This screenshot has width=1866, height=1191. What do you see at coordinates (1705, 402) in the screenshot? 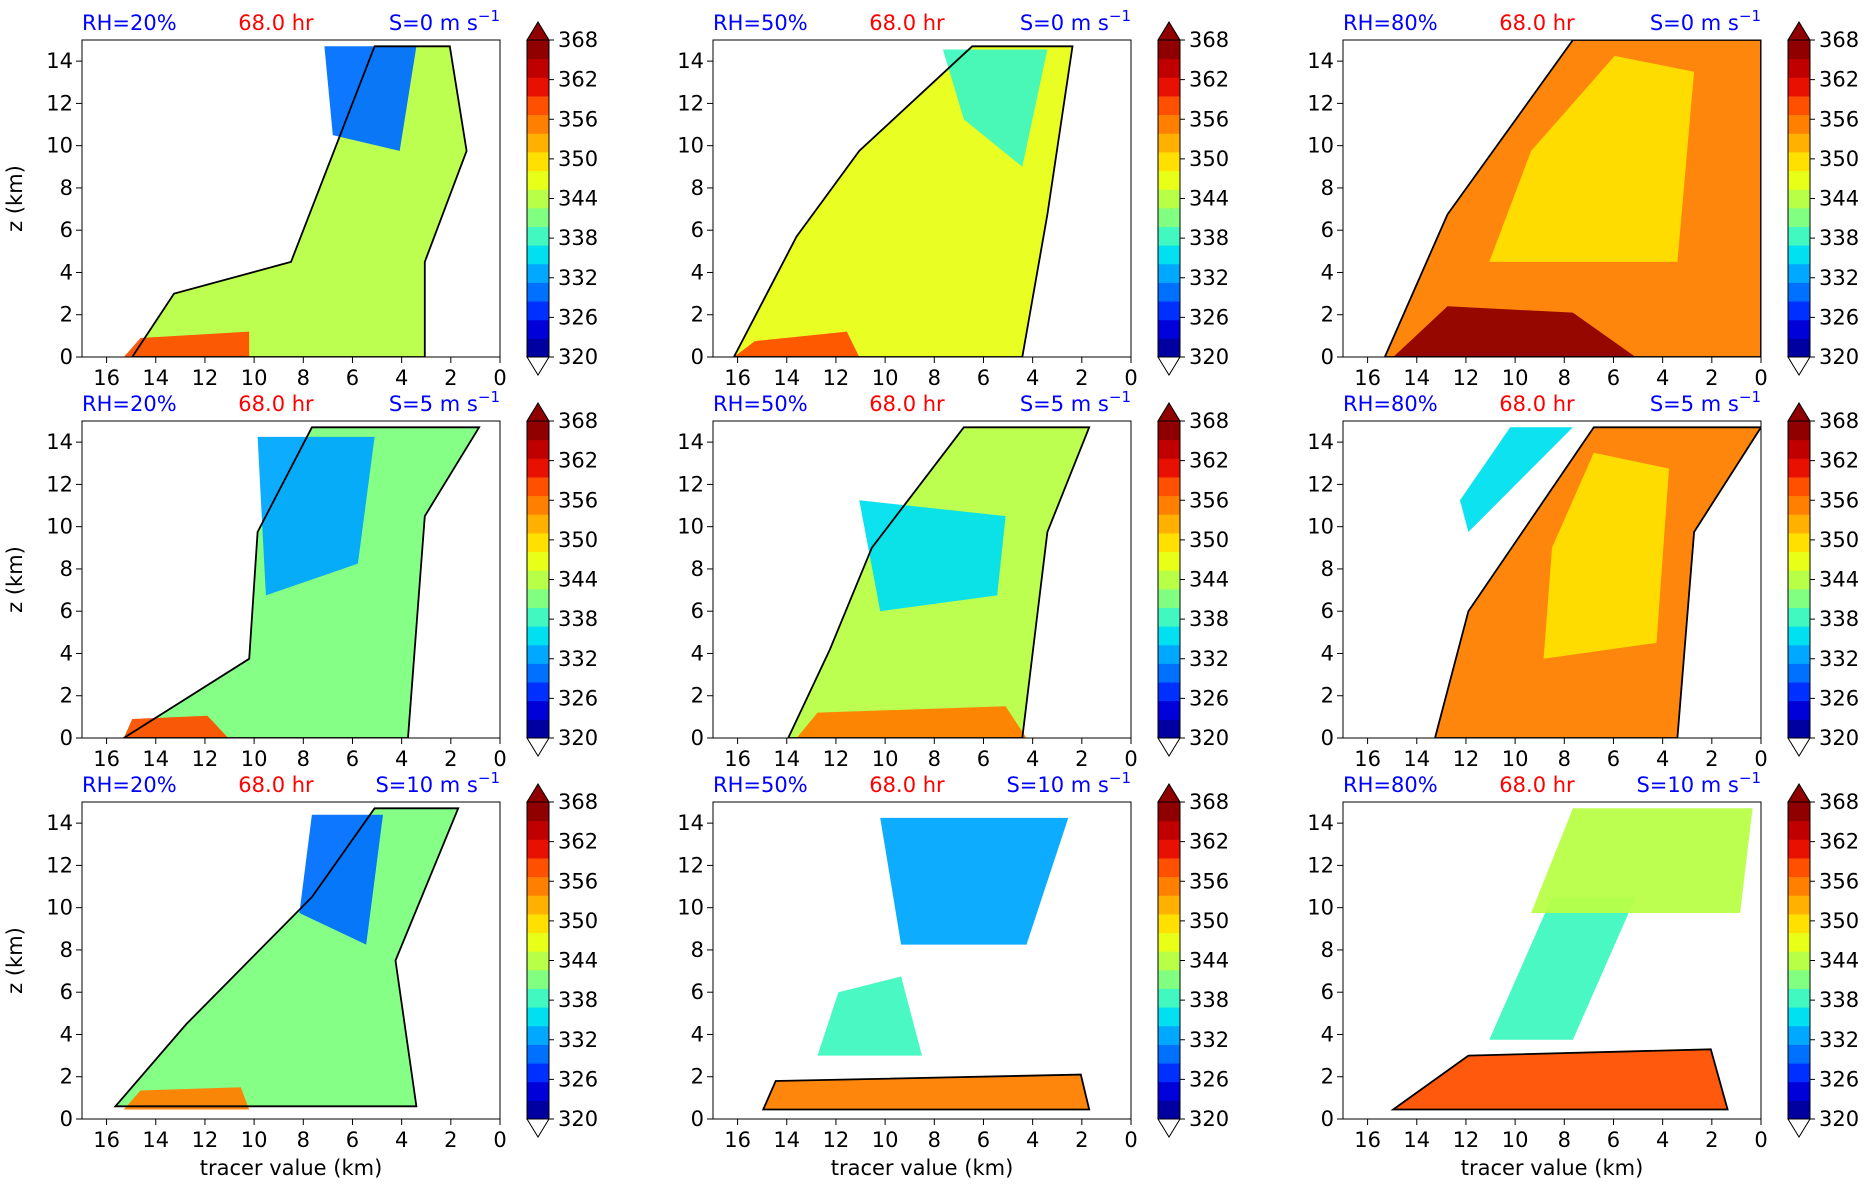
I see `shear-label: S=5 m s−1` at bounding box center [1705, 402].